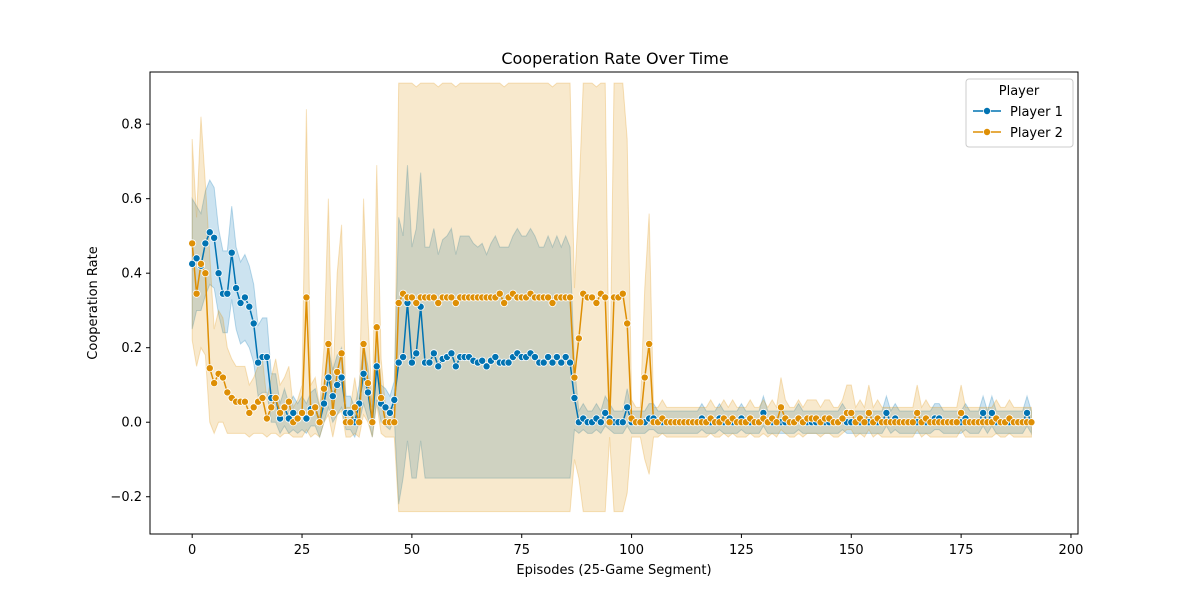  I want to click on x-tick-label: 200, so click(1071, 550).